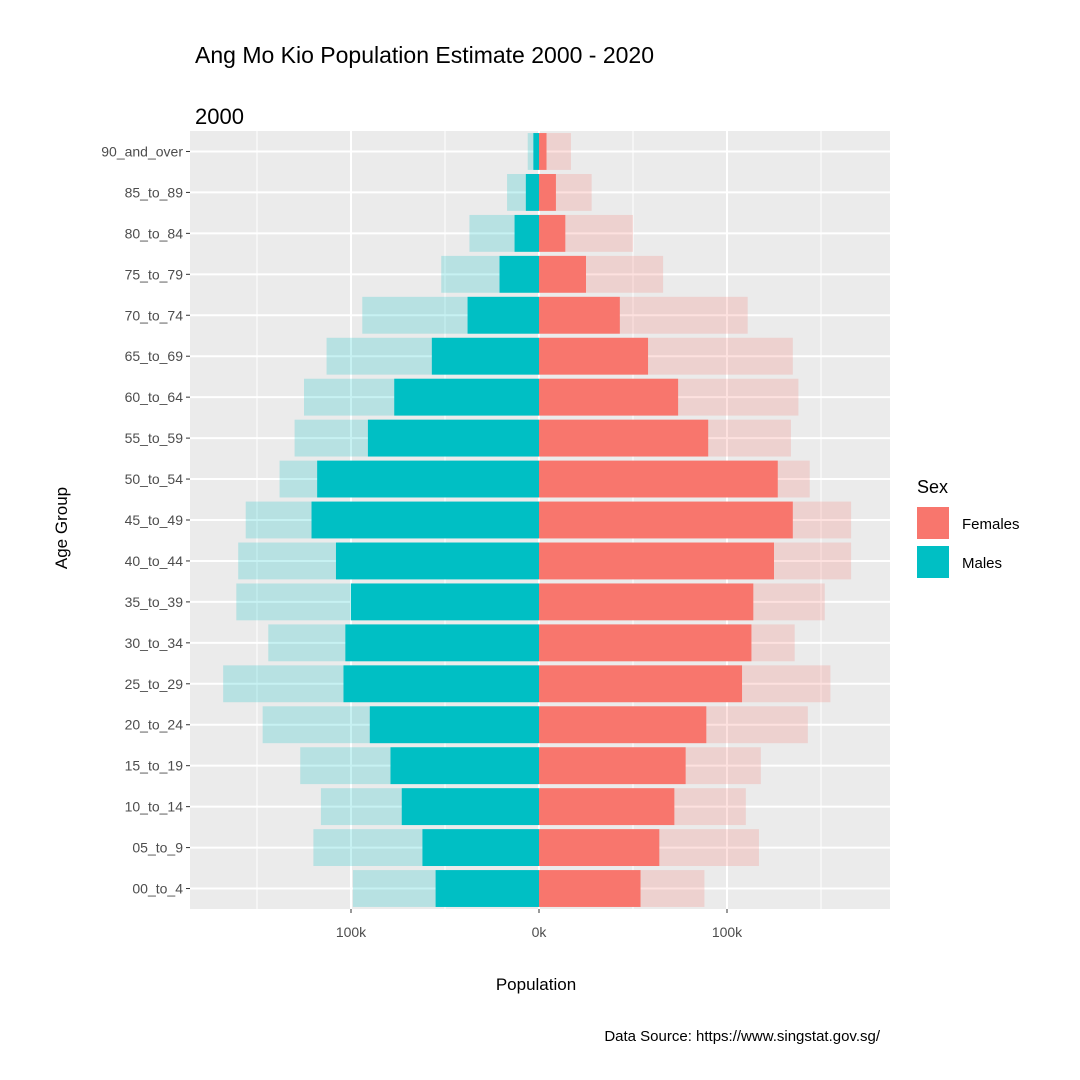 This screenshot has height=1080, width=1080. Describe the element at coordinates (154, 192) in the screenshot. I see `y-tick-label: 85_to_89` at that location.